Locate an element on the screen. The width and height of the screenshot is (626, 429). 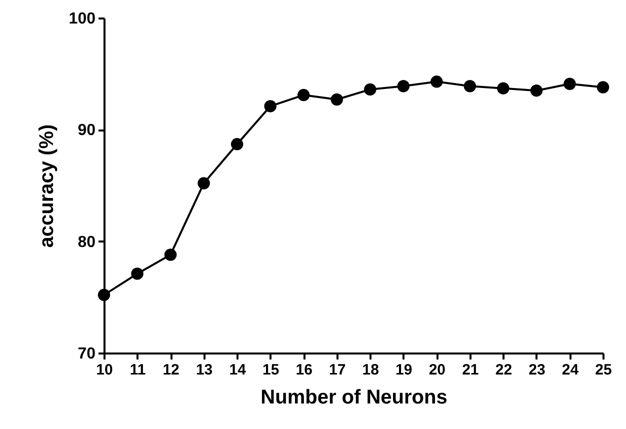
x-tick-label: 11 is located at coordinates (138, 370).